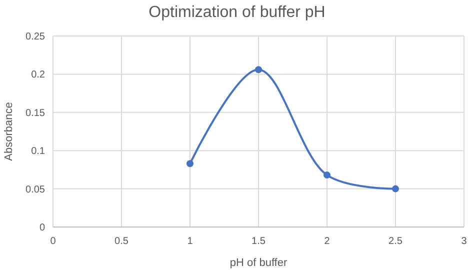  I want to click on x-tick-label: 2.5, so click(395, 241).